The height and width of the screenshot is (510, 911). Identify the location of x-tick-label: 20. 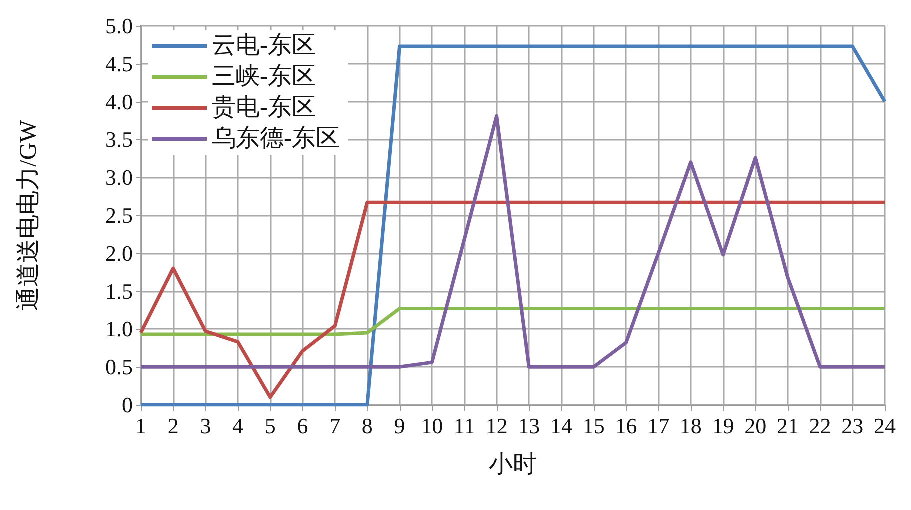
(755, 426).